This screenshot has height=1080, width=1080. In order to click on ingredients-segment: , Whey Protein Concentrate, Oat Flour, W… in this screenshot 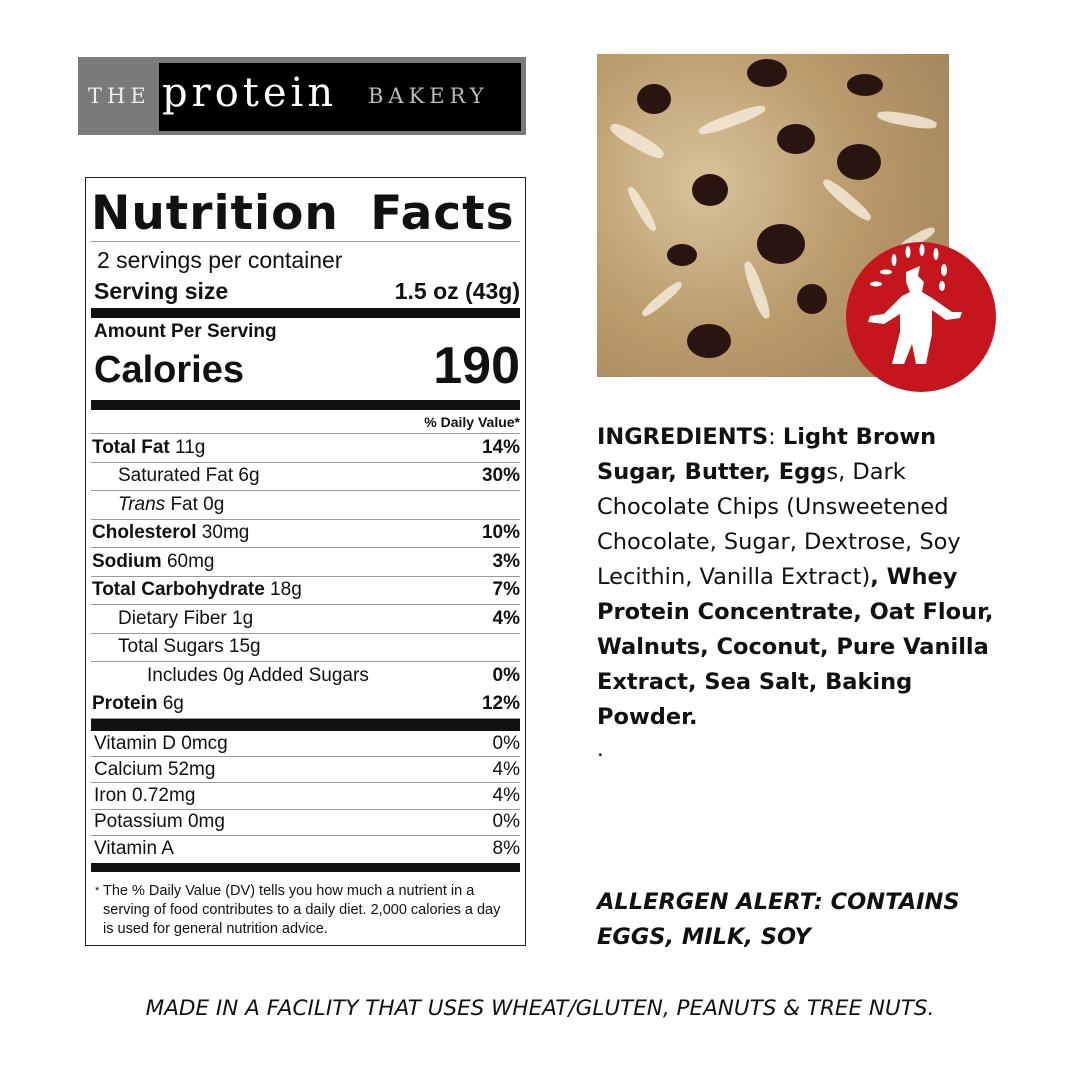, I will do `click(795, 647)`.